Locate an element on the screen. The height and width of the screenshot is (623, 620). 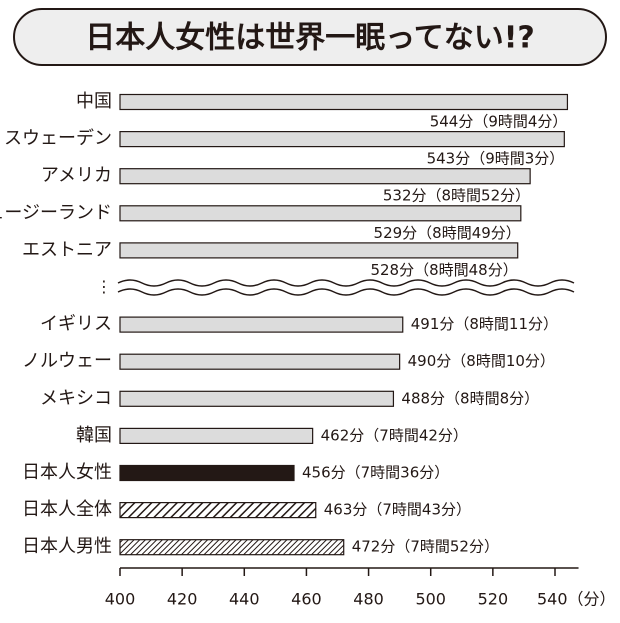
value-label: 490分（8時間10分） is located at coordinates (481, 361).